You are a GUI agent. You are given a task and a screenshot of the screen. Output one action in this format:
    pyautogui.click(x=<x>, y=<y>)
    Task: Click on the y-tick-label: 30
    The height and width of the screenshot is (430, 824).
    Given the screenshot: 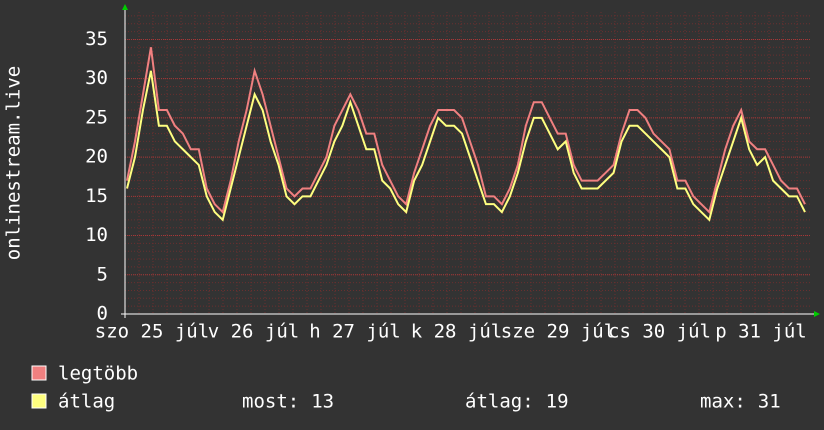 What is the action you would take?
    pyautogui.click(x=96, y=78)
    